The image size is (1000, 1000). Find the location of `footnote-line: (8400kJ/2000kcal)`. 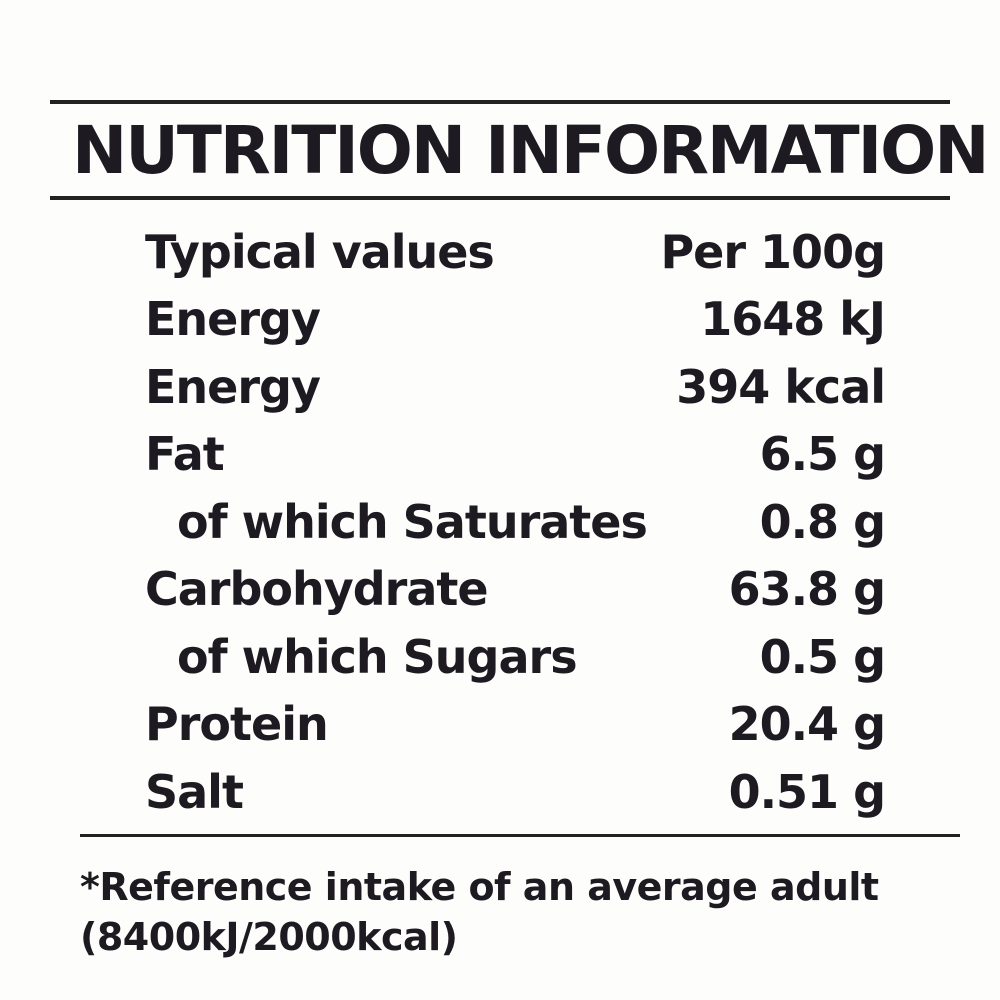

footnote-line: (8400kJ/2000kcal) is located at coordinates (269, 937).